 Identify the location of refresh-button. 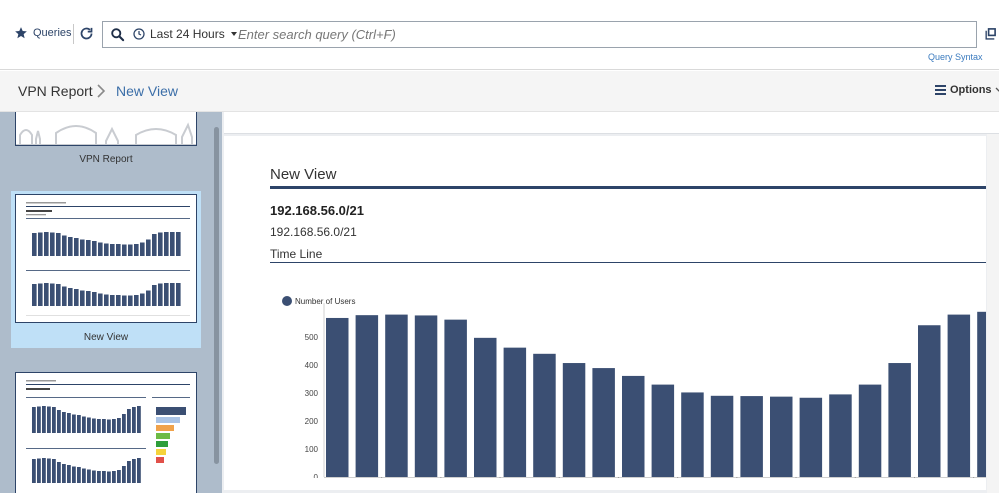
(86, 36).